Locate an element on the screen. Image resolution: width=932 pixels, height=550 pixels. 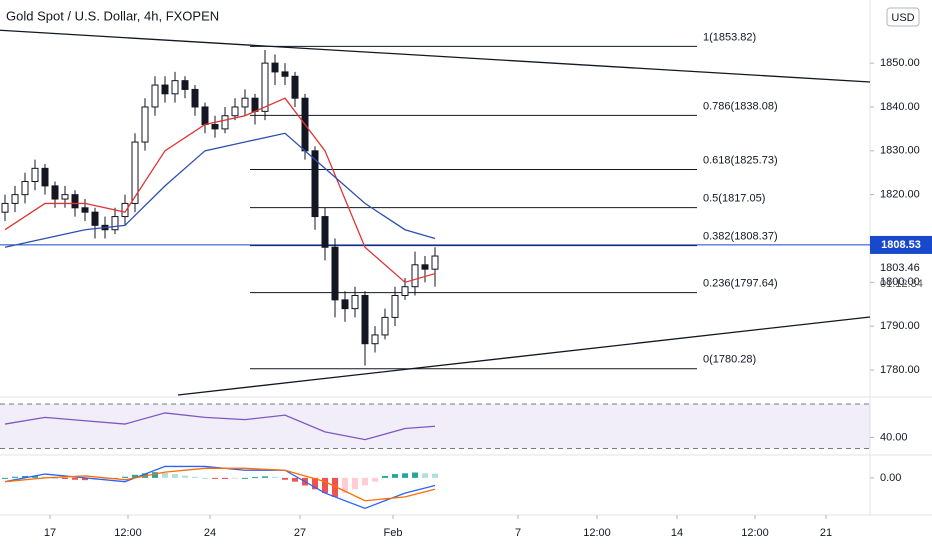
chart-title: Gold Spot / U.S. Dollar, 4h, FXOPEN is located at coordinates (112, 15).